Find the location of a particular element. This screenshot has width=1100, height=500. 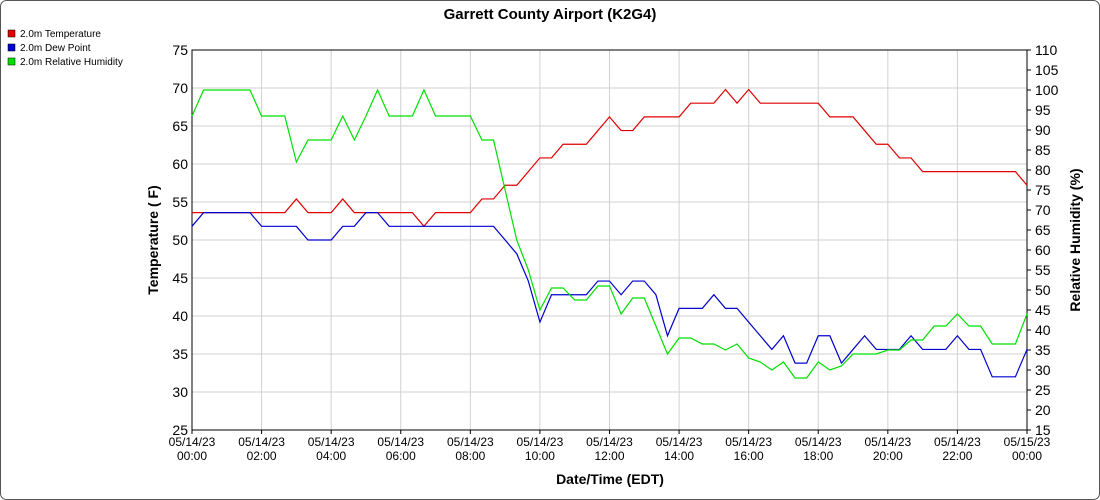

x-tick-label: 05/15/23 is located at coordinates (1027, 442).